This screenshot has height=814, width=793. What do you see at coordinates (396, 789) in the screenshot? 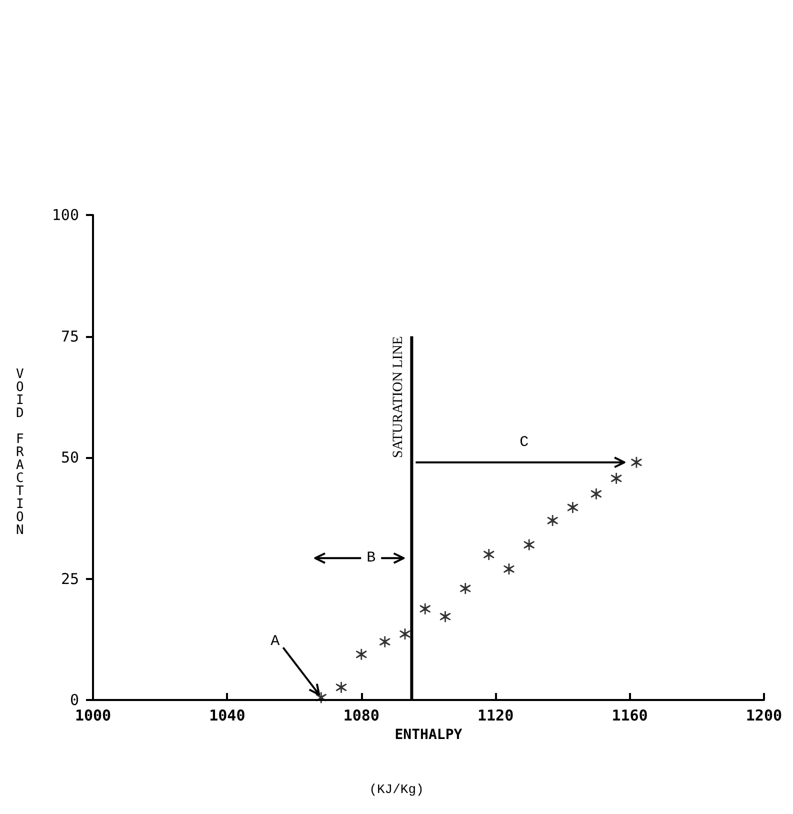
I see `text: (KJ/Kg)` at bounding box center [396, 789].